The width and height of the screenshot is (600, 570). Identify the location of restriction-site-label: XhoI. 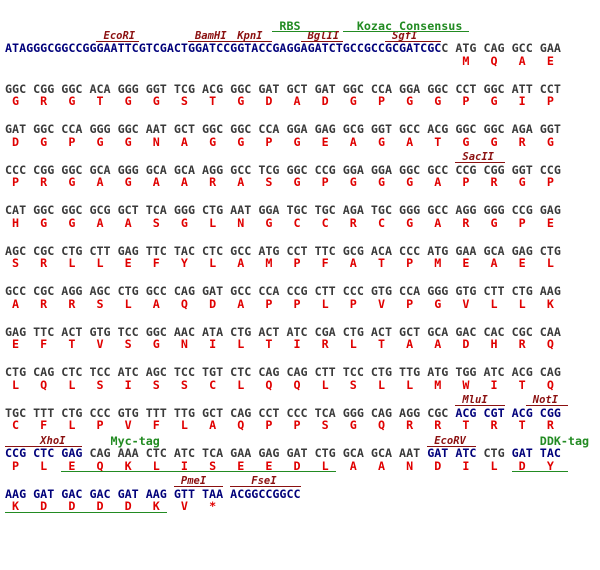
(53, 440).